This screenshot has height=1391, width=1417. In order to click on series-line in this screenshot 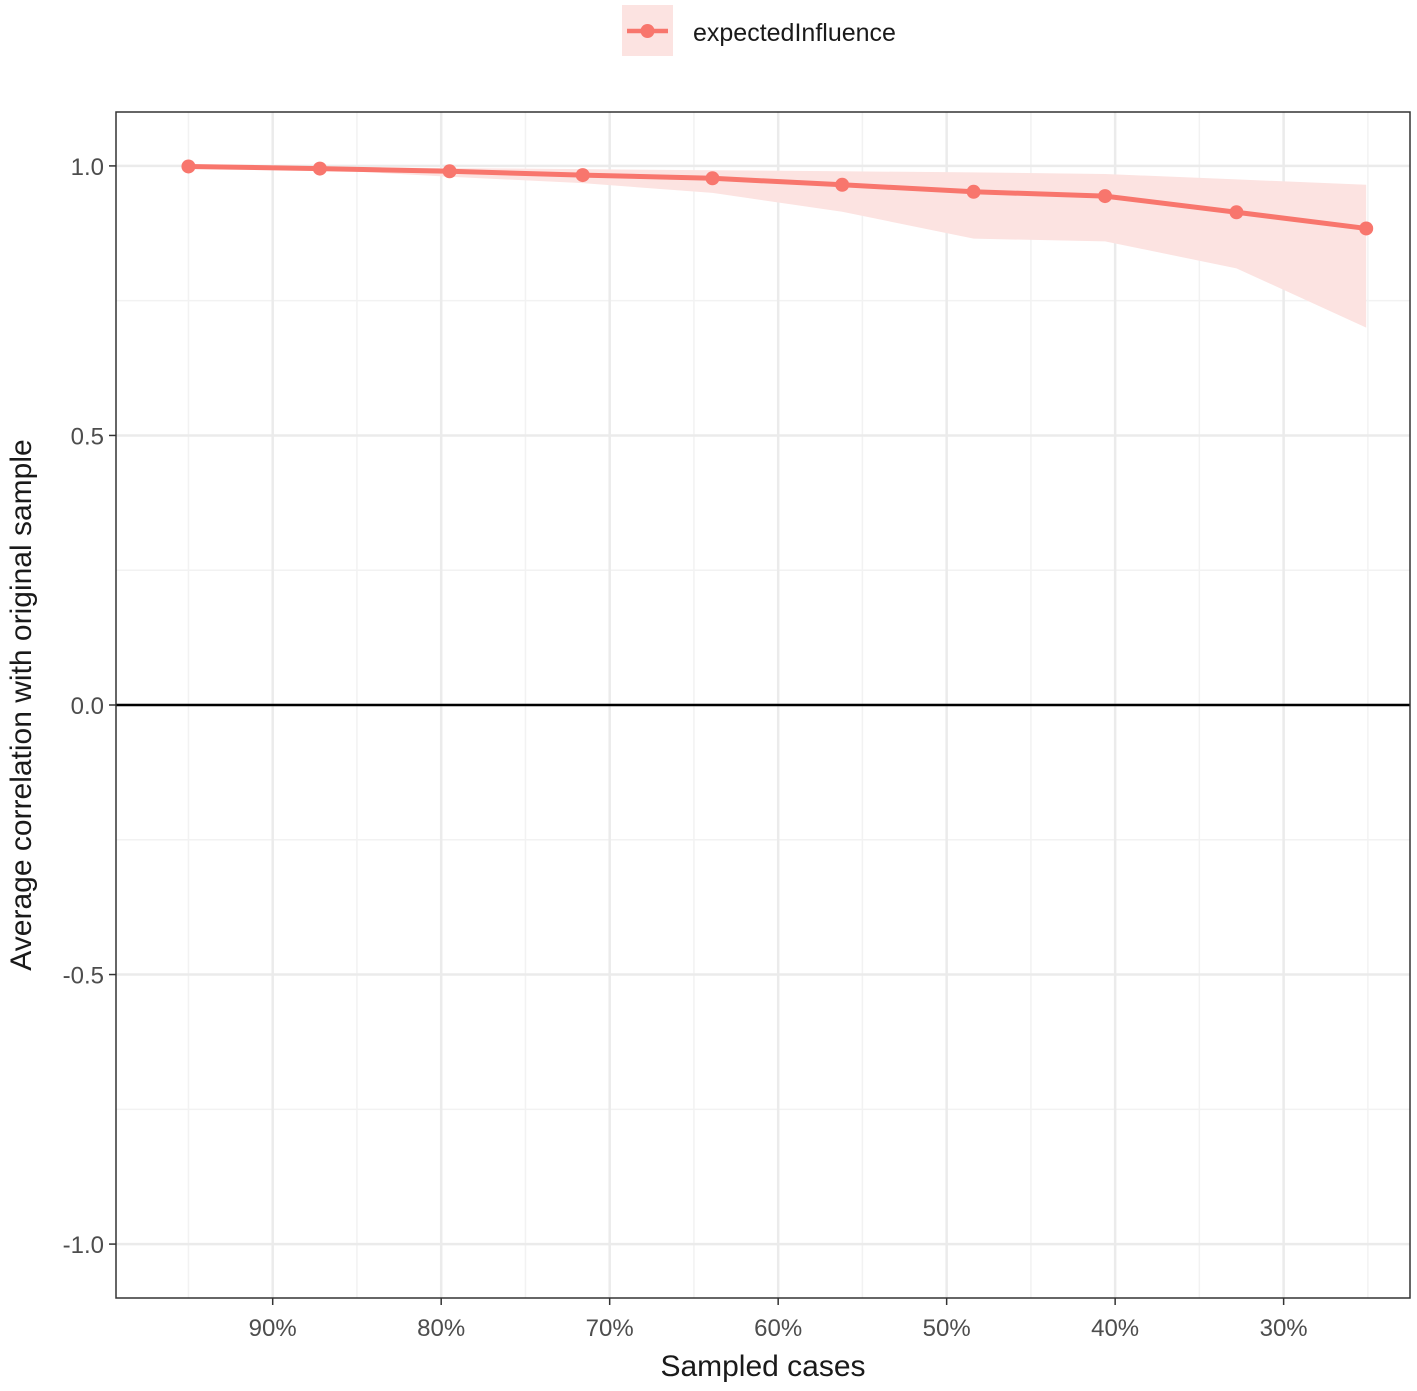, I will do `click(777, 197)`.